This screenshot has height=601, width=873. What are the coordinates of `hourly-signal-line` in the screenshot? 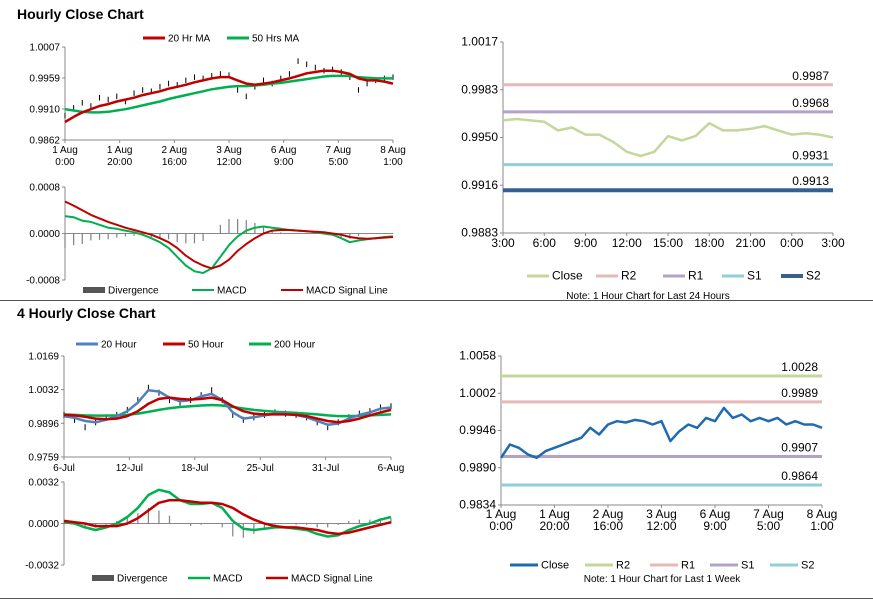 It's located at (229, 235).